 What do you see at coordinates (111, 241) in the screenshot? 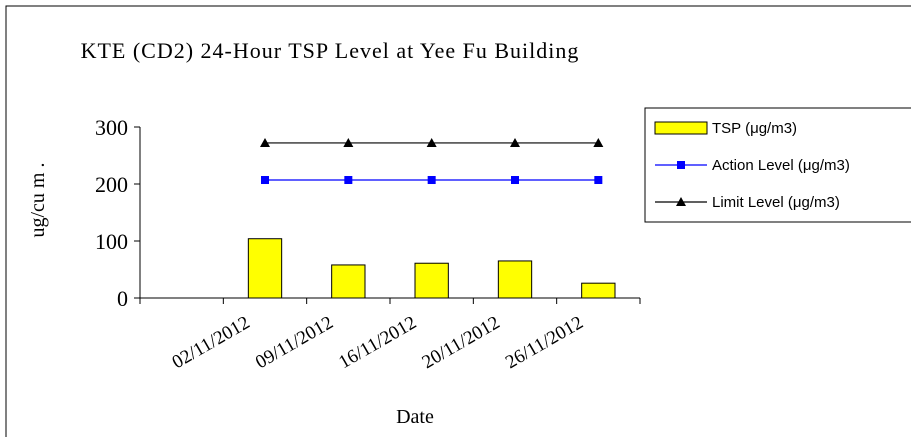
I see `y-tick-label: 100` at bounding box center [111, 241].